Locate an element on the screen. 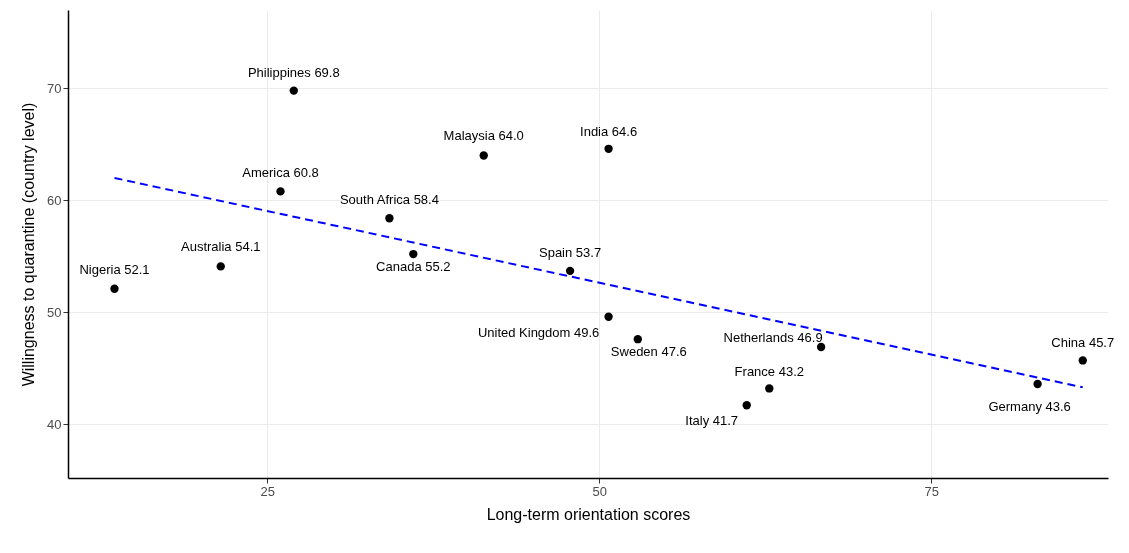 This screenshot has width=1129, height=553. y-axis-title: Willingness to quarantine (country level) is located at coordinates (29, 244).